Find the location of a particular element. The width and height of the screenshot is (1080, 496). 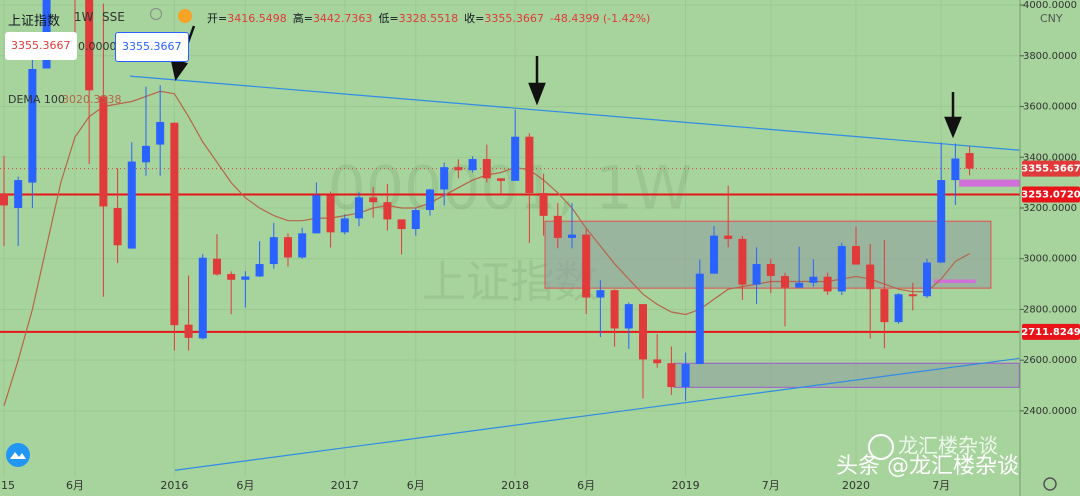

ohlc-value: 3442.7363 is located at coordinates (342, 18).